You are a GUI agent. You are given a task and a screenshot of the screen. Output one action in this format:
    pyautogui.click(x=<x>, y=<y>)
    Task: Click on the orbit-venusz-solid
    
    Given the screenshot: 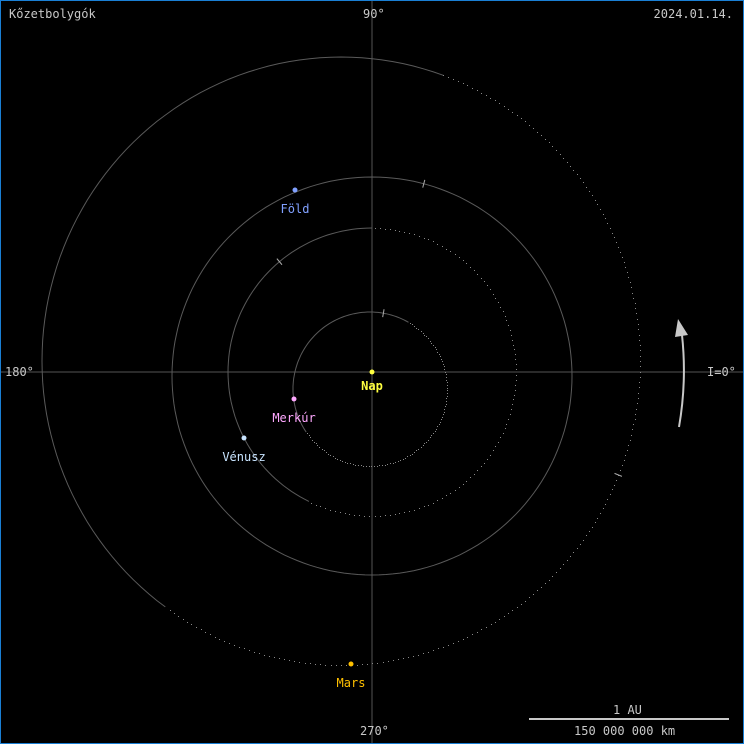 What is the action you would take?
    pyautogui.click(x=300, y=364)
    